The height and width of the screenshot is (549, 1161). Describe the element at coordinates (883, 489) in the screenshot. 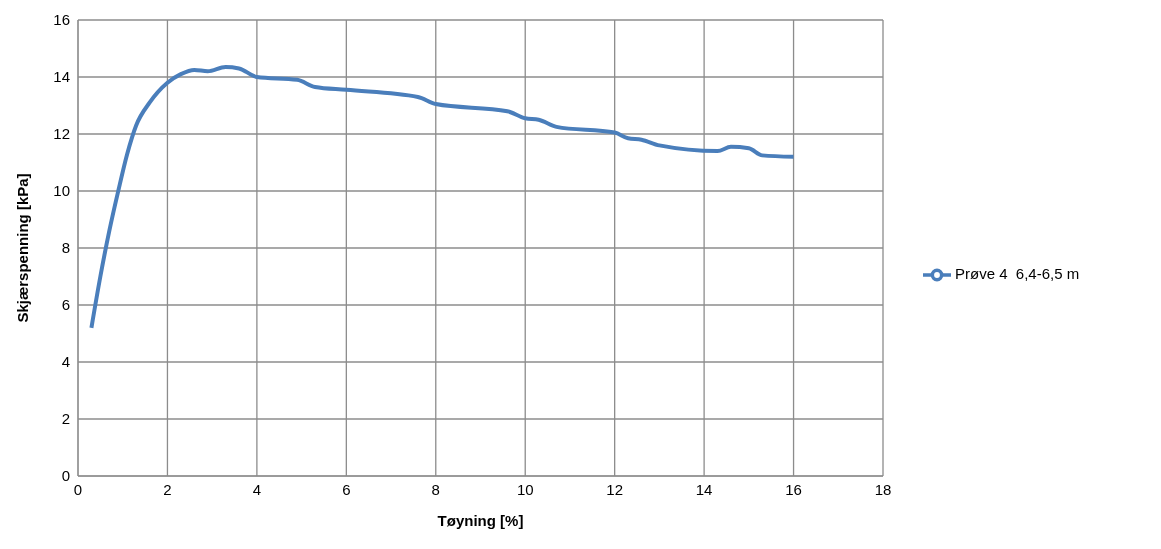

I see `x-tick-label: 18` at that location.